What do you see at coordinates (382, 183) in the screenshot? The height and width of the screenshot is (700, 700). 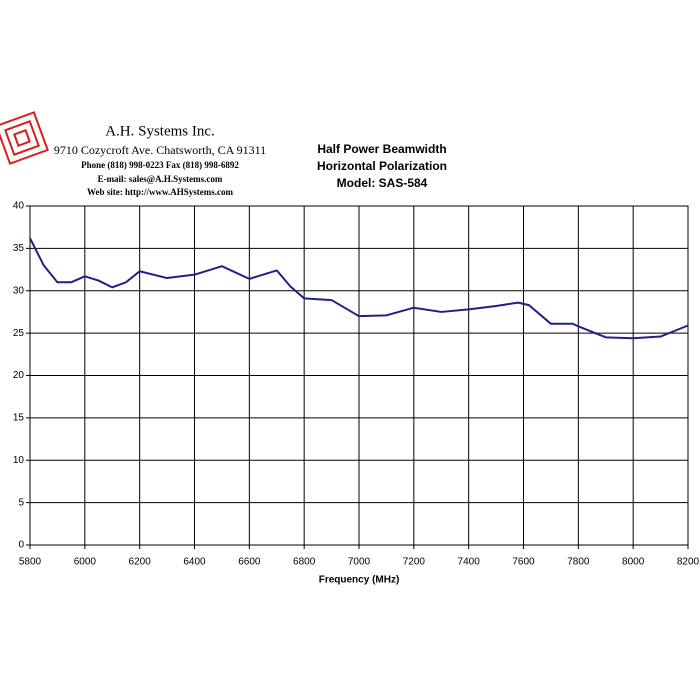 I see `chart-subtitle: Model: SAS-584` at bounding box center [382, 183].